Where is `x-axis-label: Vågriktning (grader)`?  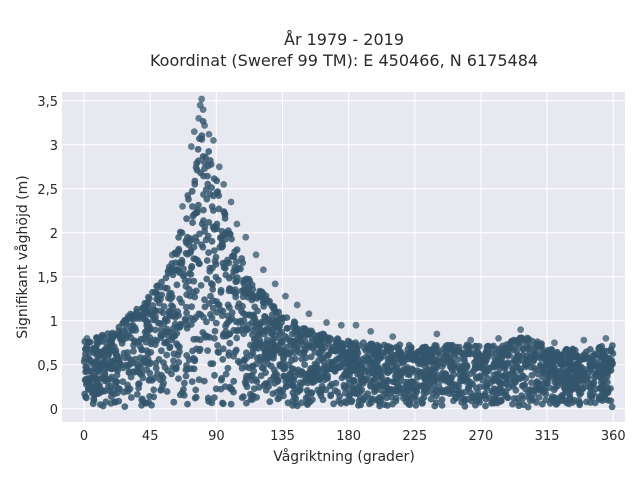 x-axis-label: Vågriktning (grader) is located at coordinates (344, 456).